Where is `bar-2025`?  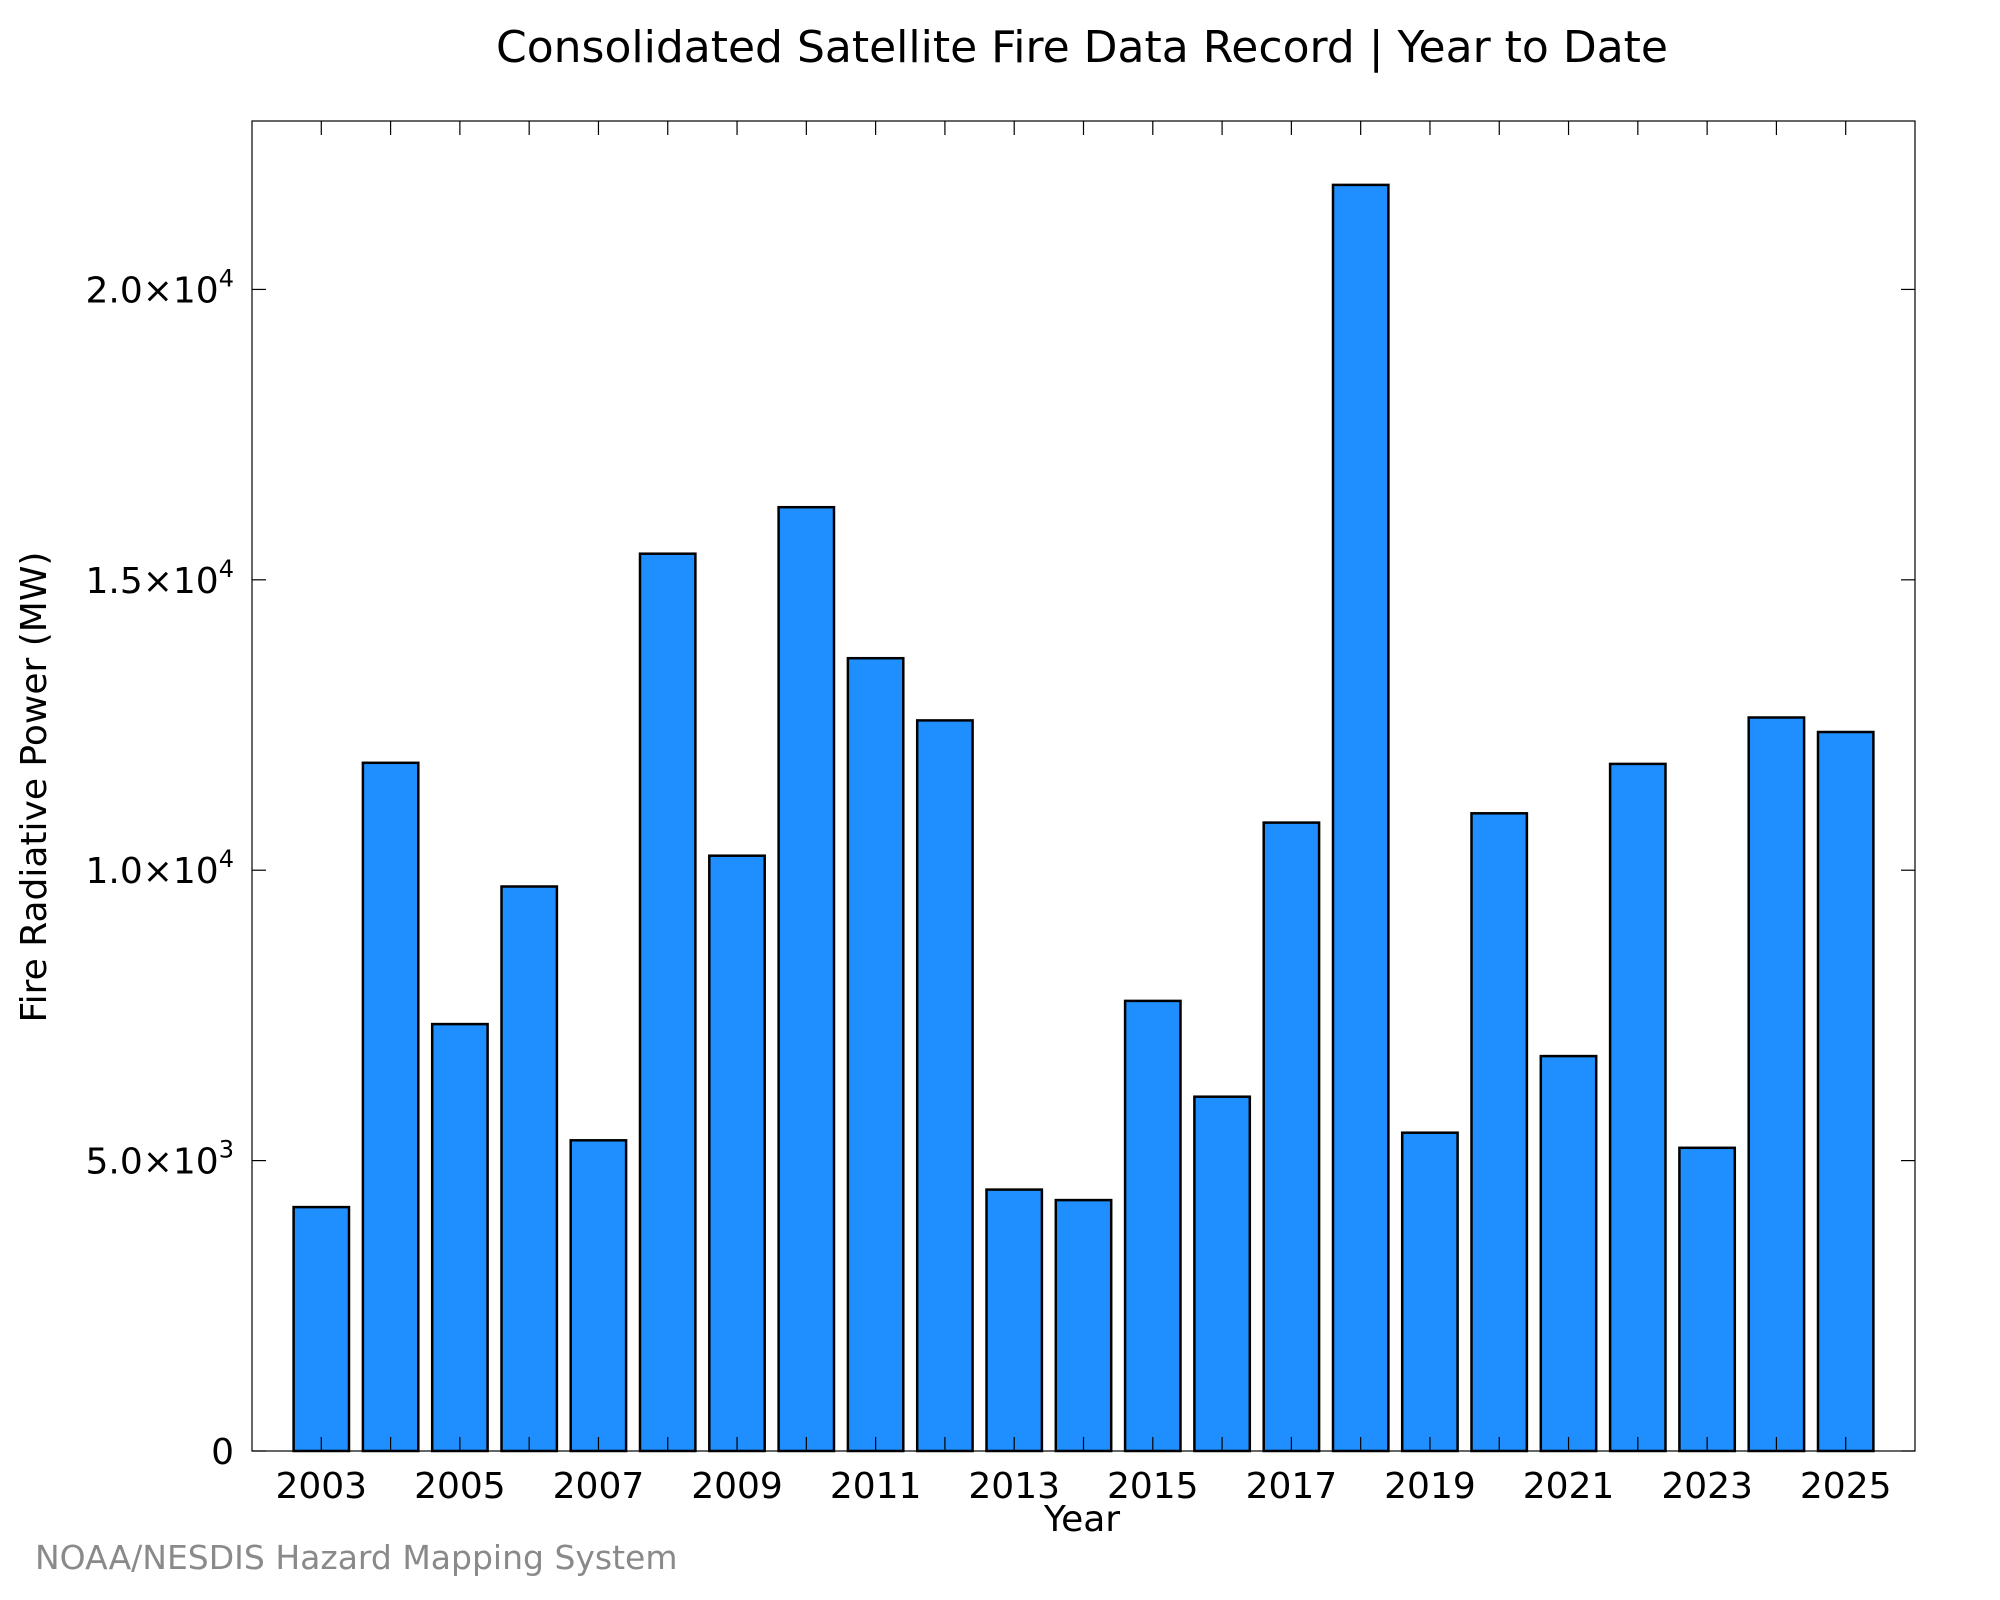
bar-2025 is located at coordinates (1845, 1091).